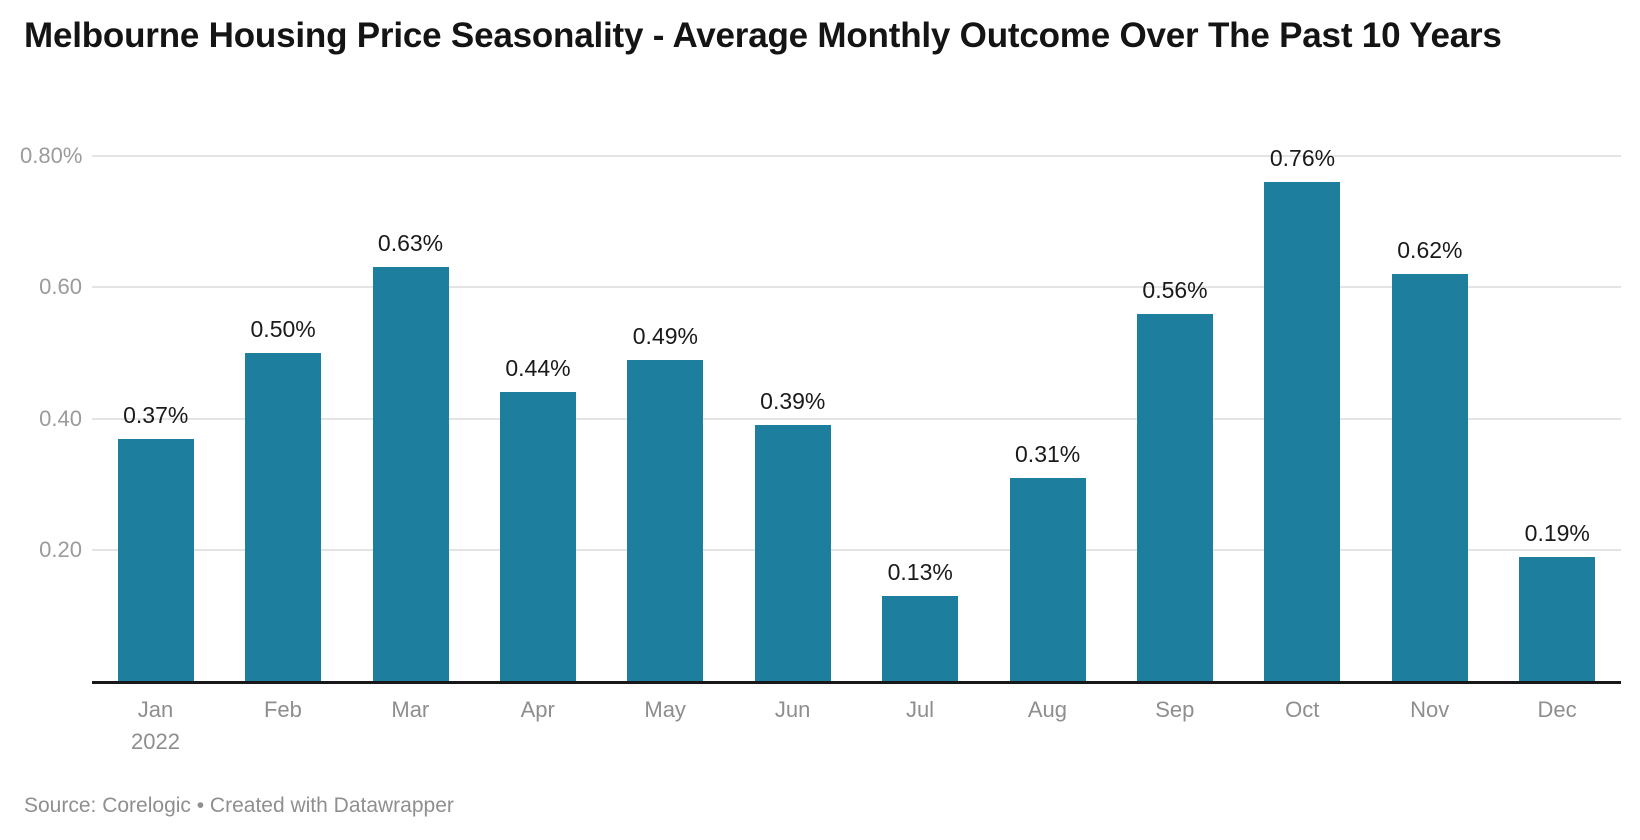 Image resolution: width=1640 pixels, height=840 pixels. I want to click on bar-aug, so click(1047, 580).